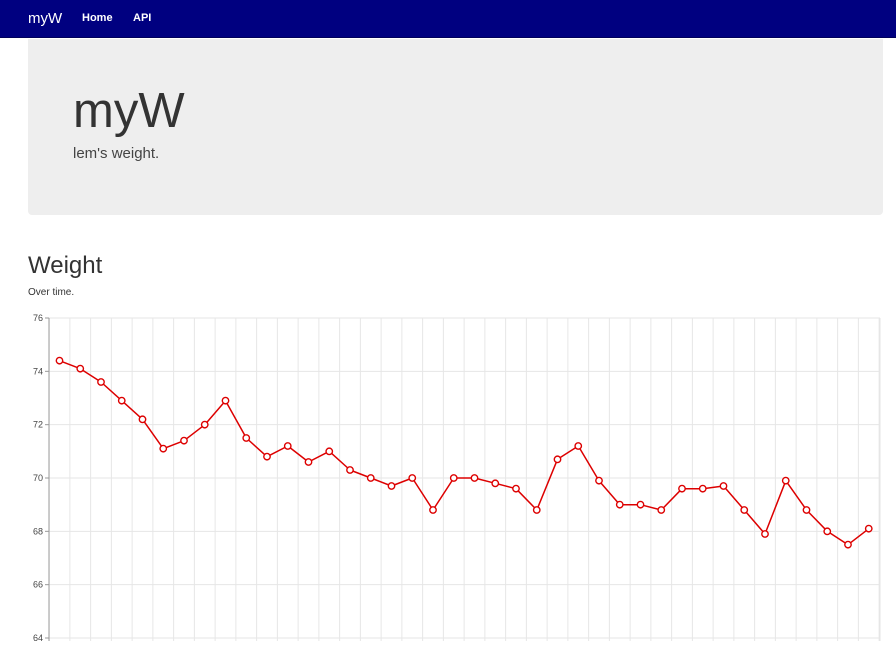 The image size is (896, 647). I want to click on y-tick-label: 72, so click(38, 425).